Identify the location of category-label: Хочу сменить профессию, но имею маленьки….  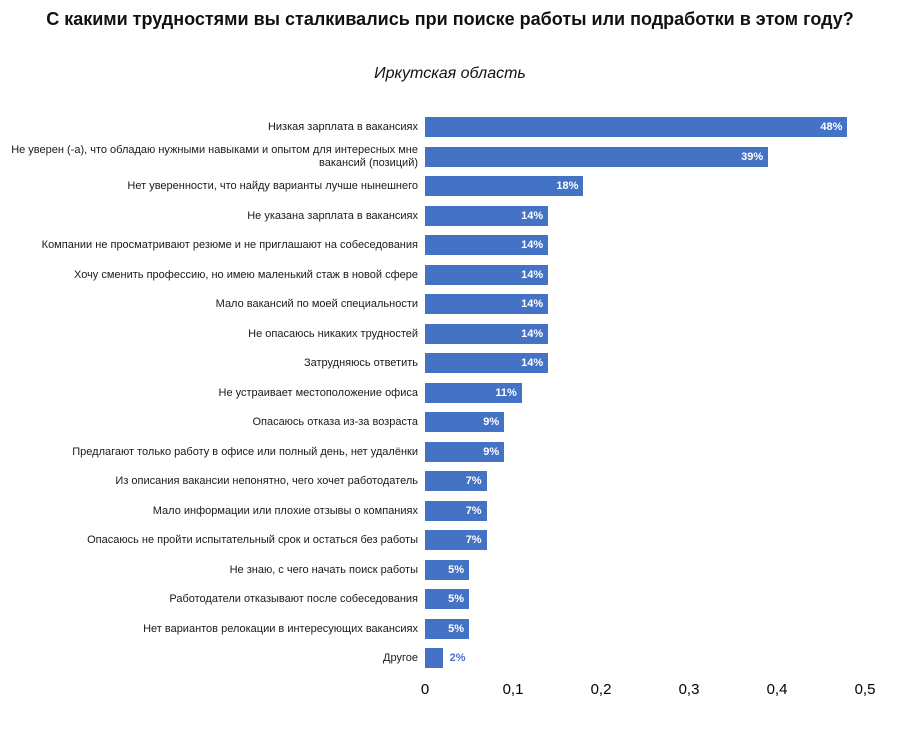
(245, 274).